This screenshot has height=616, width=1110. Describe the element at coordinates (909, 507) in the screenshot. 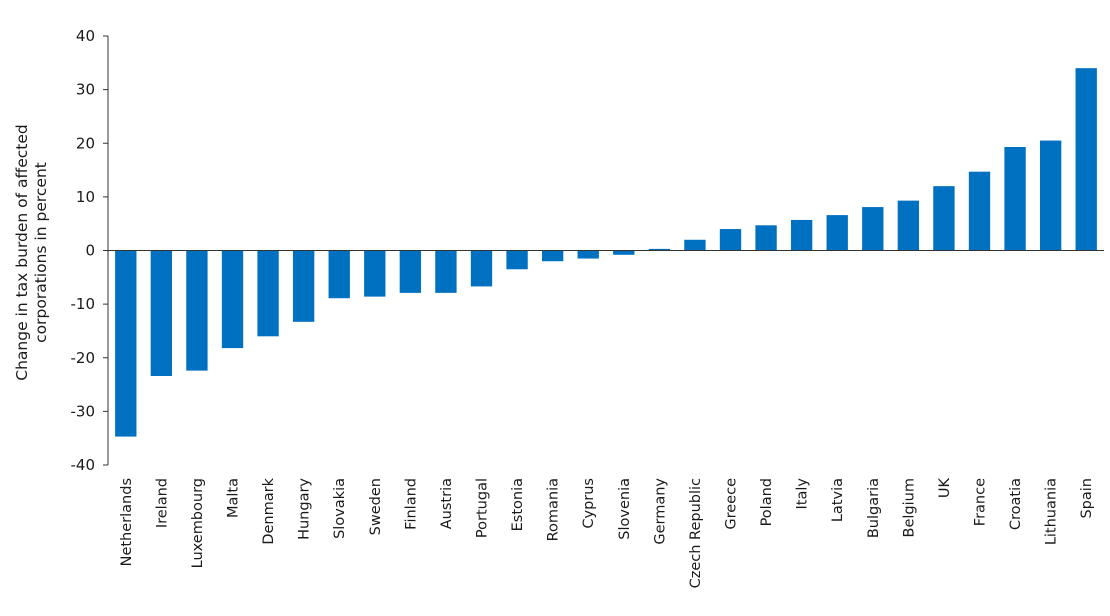

I see `x-category-label: Belgium` at that location.